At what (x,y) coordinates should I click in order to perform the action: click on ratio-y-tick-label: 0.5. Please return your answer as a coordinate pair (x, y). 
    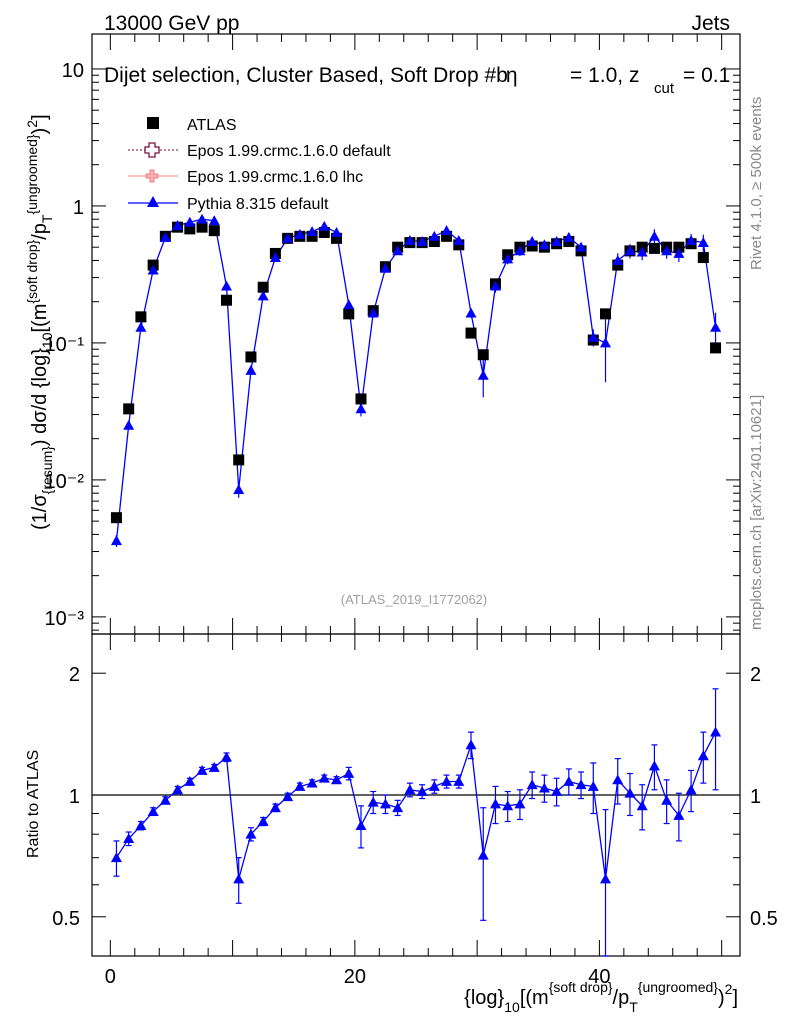
    Looking at the image, I should click on (66, 919).